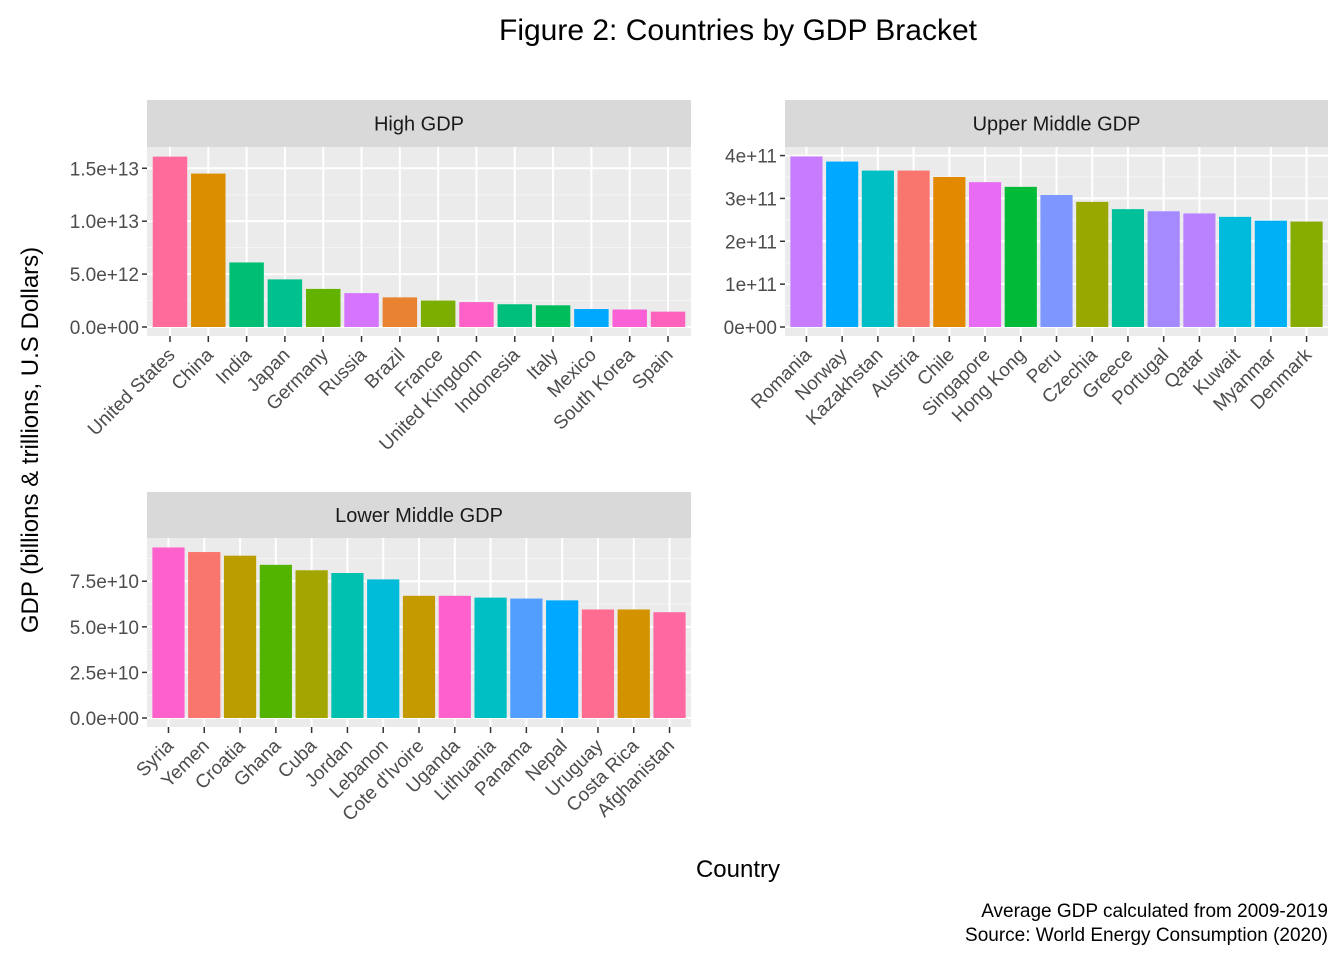 The height and width of the screenshot is (965, 1344). I want to click on y-tick-label: 3e+11, so click(751, 199).